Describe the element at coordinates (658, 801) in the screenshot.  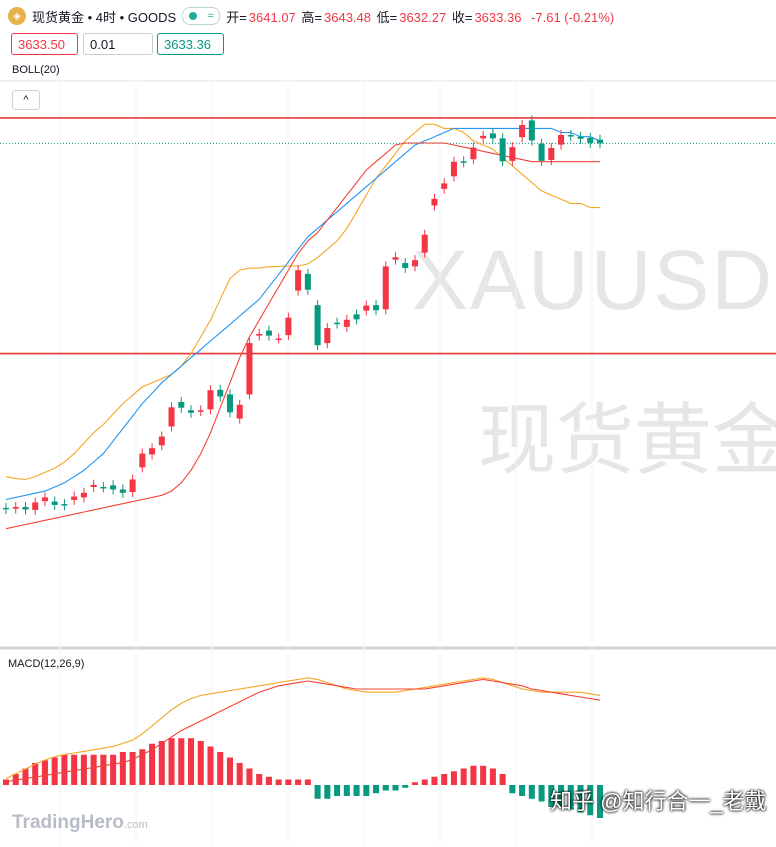
I see `author-credit: 知乎 @知行合一_老戴` at that location.